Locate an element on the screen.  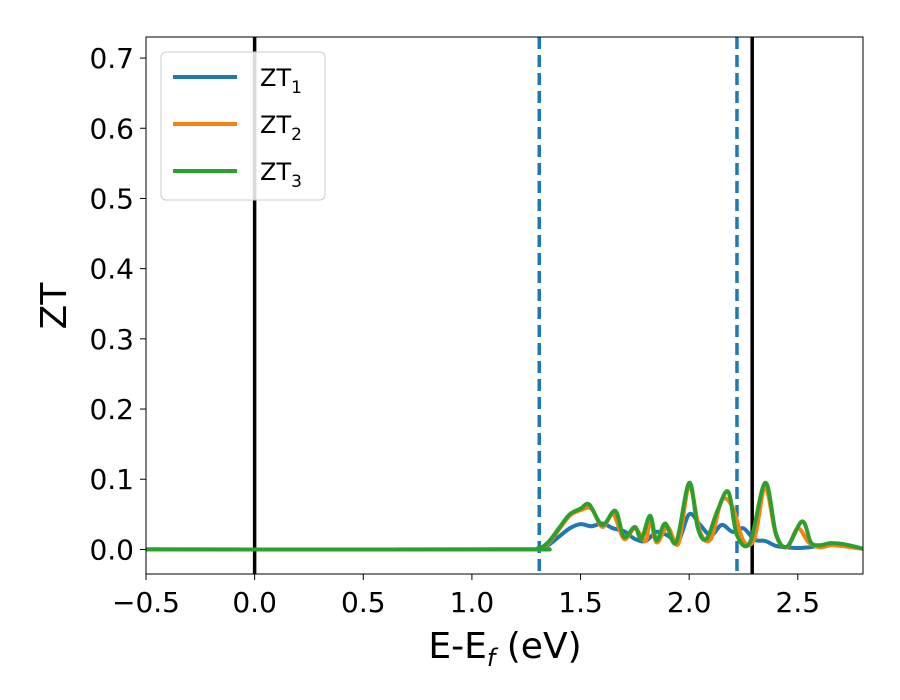
legend: ZT1 ZT2 ZT3 is located at coordinates (243, 126).